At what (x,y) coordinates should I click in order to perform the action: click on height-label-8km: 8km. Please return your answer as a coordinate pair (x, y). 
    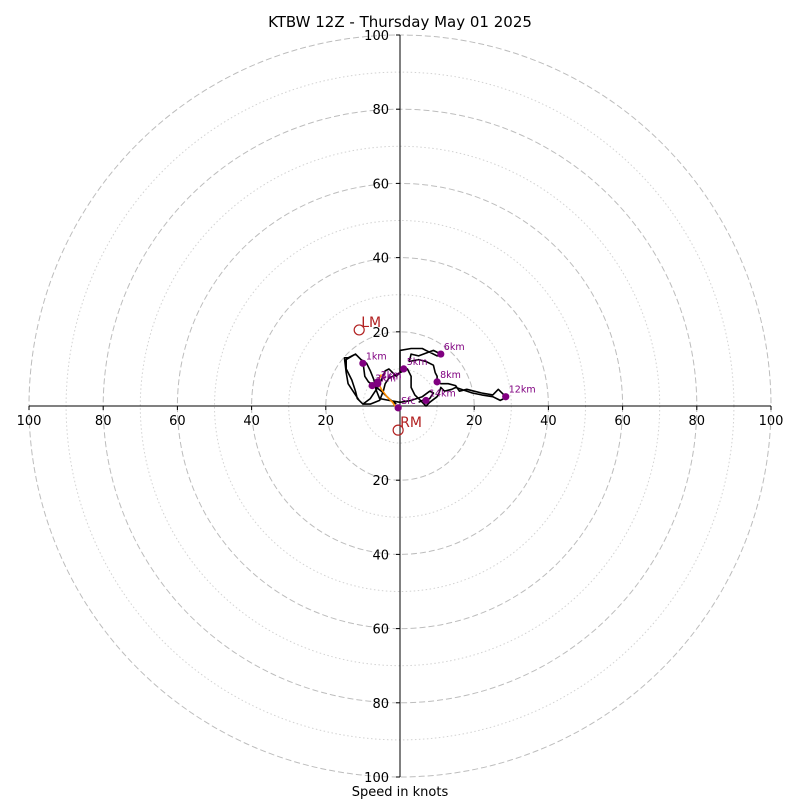
    Looking at the image, I should click on (450, 375).